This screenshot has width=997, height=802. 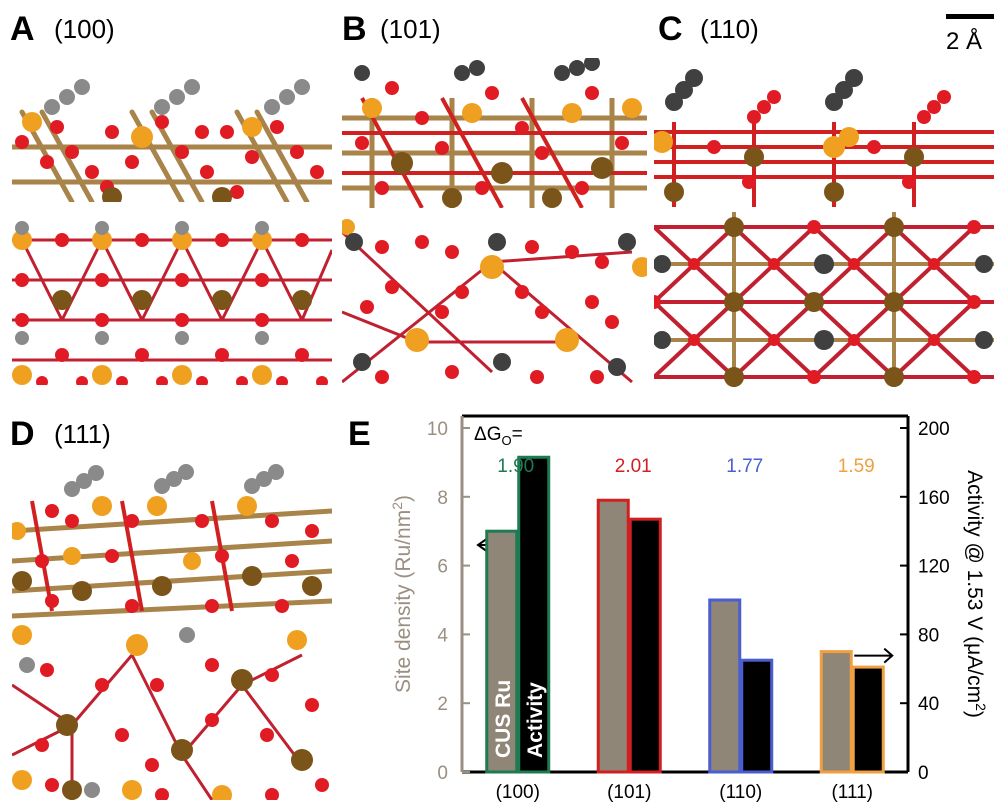 I want to click on left-y-tick-label: 6, so click(x=442, y=567).